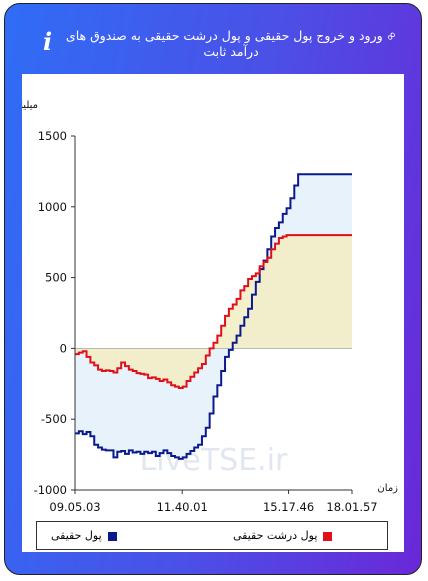 This screenshot has width=428, height=581. What do you see at coordinates (288, 507) in the screenshot?
I see `x-tick-label: 15.17.46` at bounding box center [288, 507].